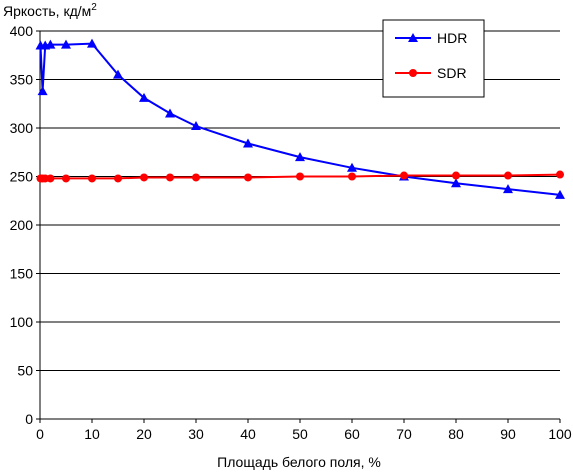 Image resolution: width=573 pixels, height=476 pixels. What do you see at coordinates (40, 434) in the screenshot?
I see `x-tick-label: 0` at bounding box center [40, 434].